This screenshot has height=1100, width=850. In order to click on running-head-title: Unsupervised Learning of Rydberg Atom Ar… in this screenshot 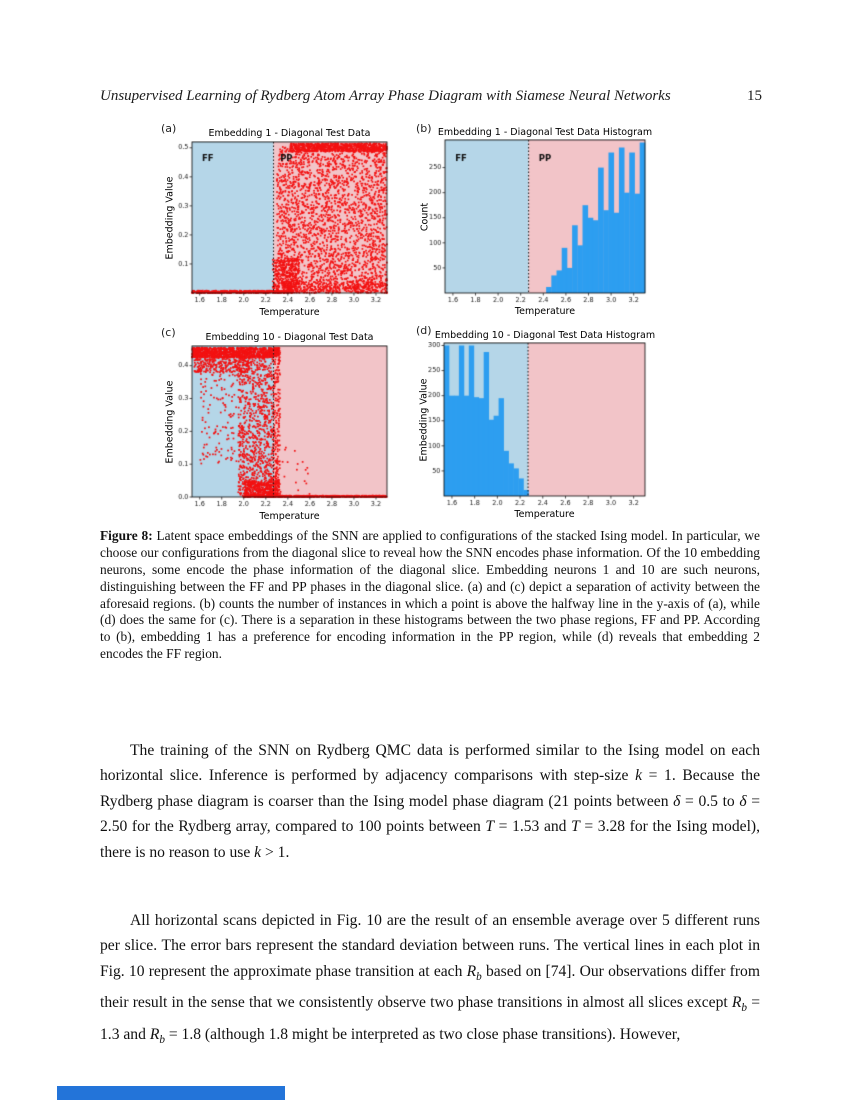, I will do `click(385, 96)`.